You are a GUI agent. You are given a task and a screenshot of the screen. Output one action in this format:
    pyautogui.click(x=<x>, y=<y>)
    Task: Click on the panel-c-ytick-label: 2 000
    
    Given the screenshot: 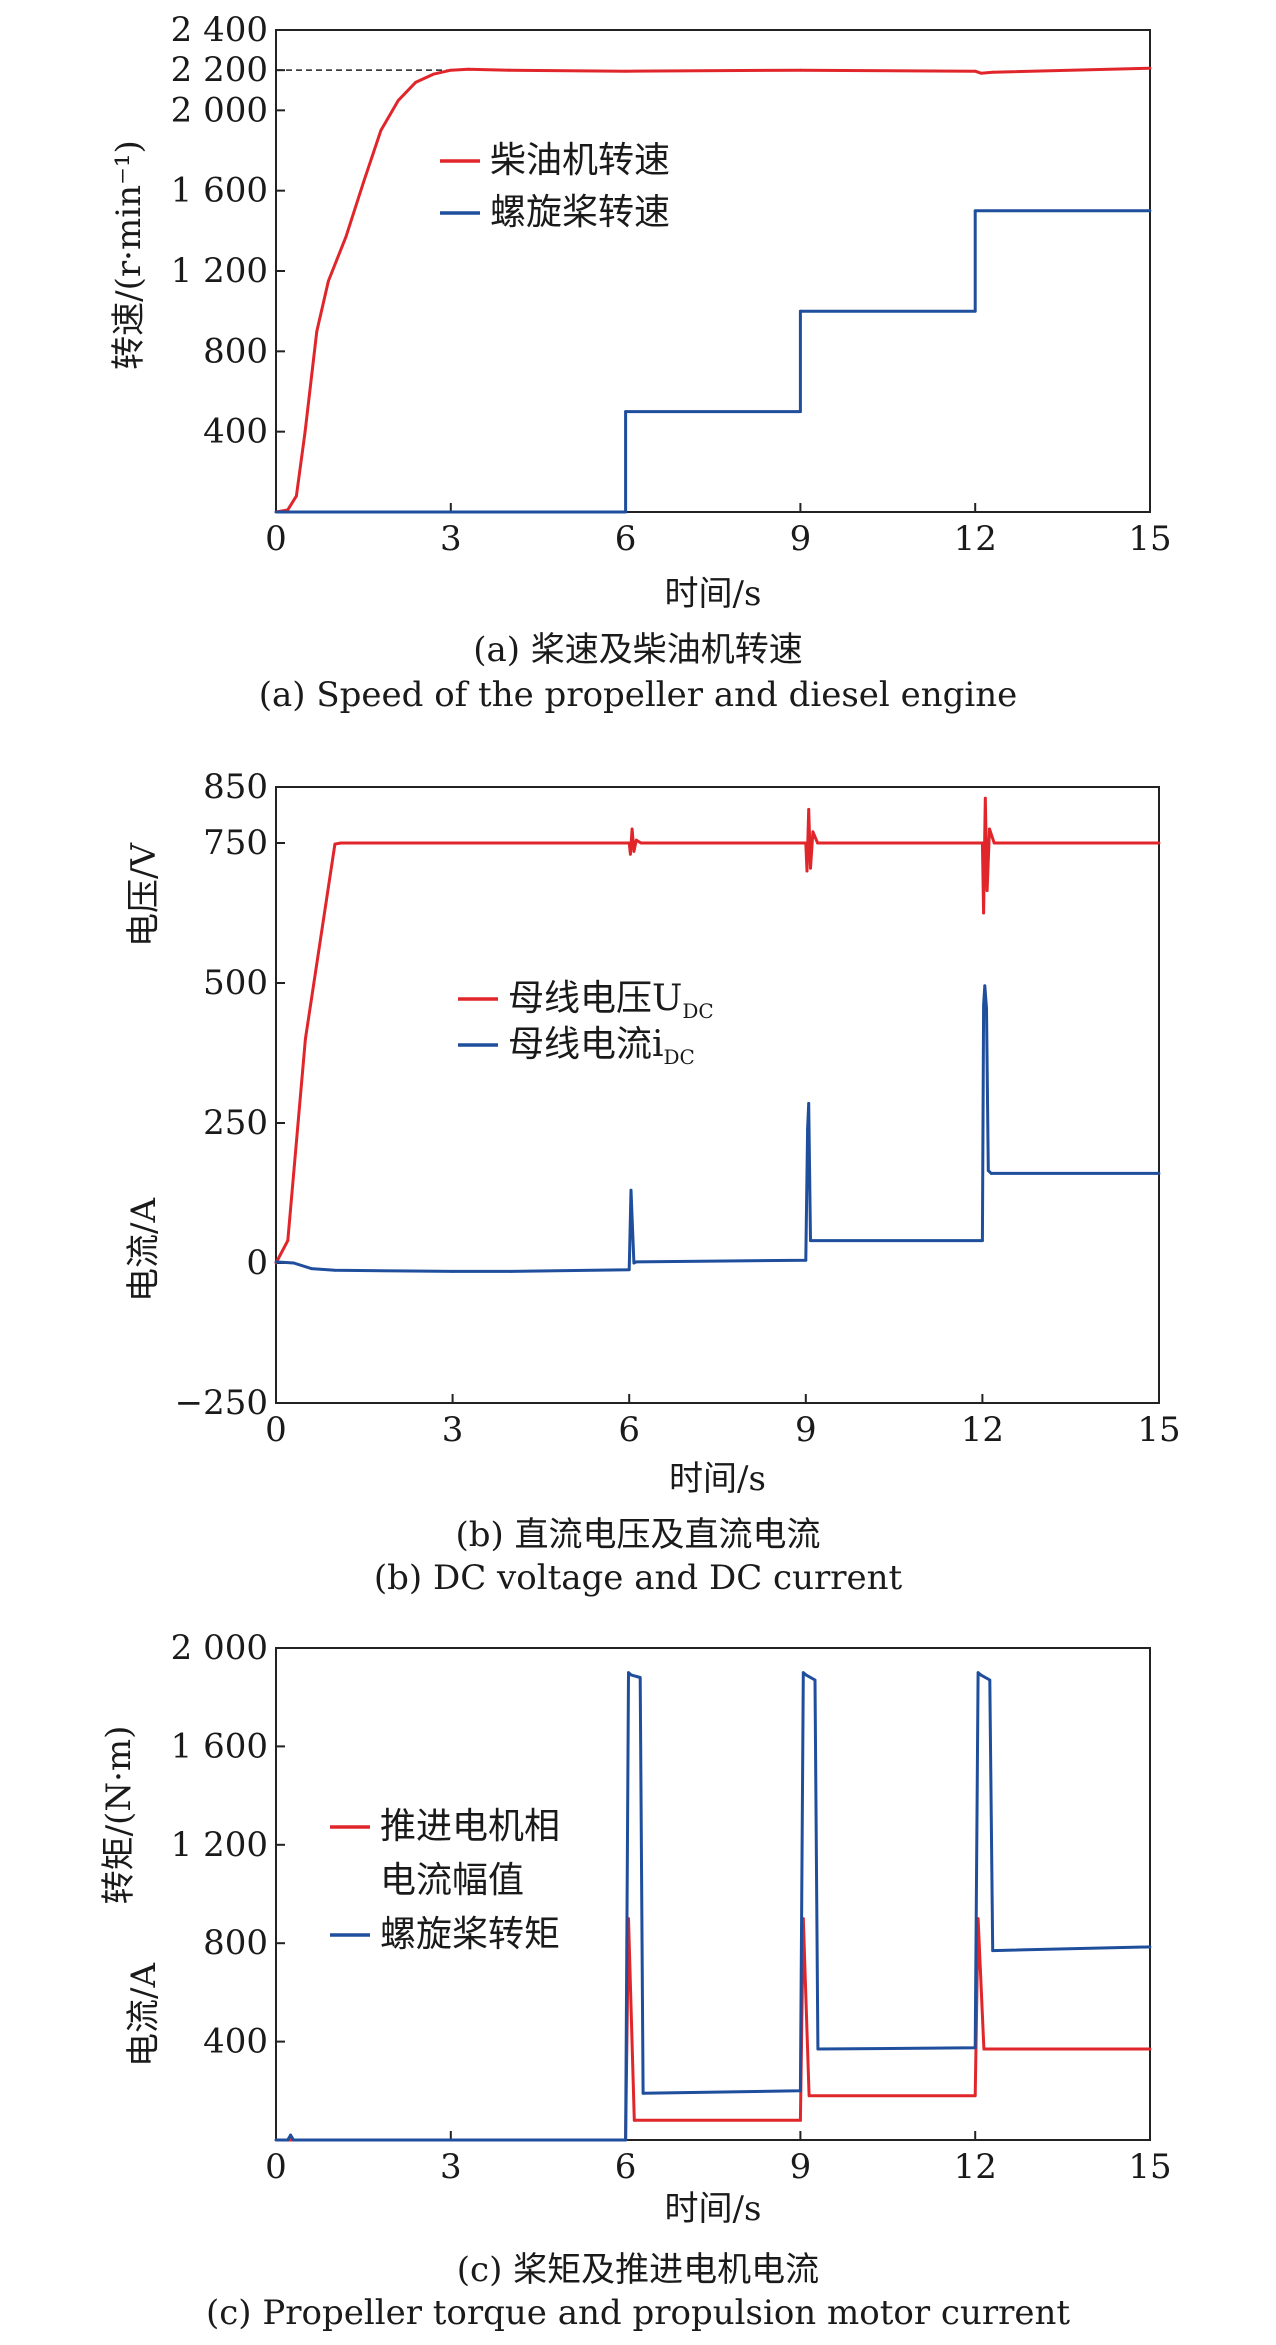 What is the action you would take?
    pyautogui.click(x=219, y=1648)
    